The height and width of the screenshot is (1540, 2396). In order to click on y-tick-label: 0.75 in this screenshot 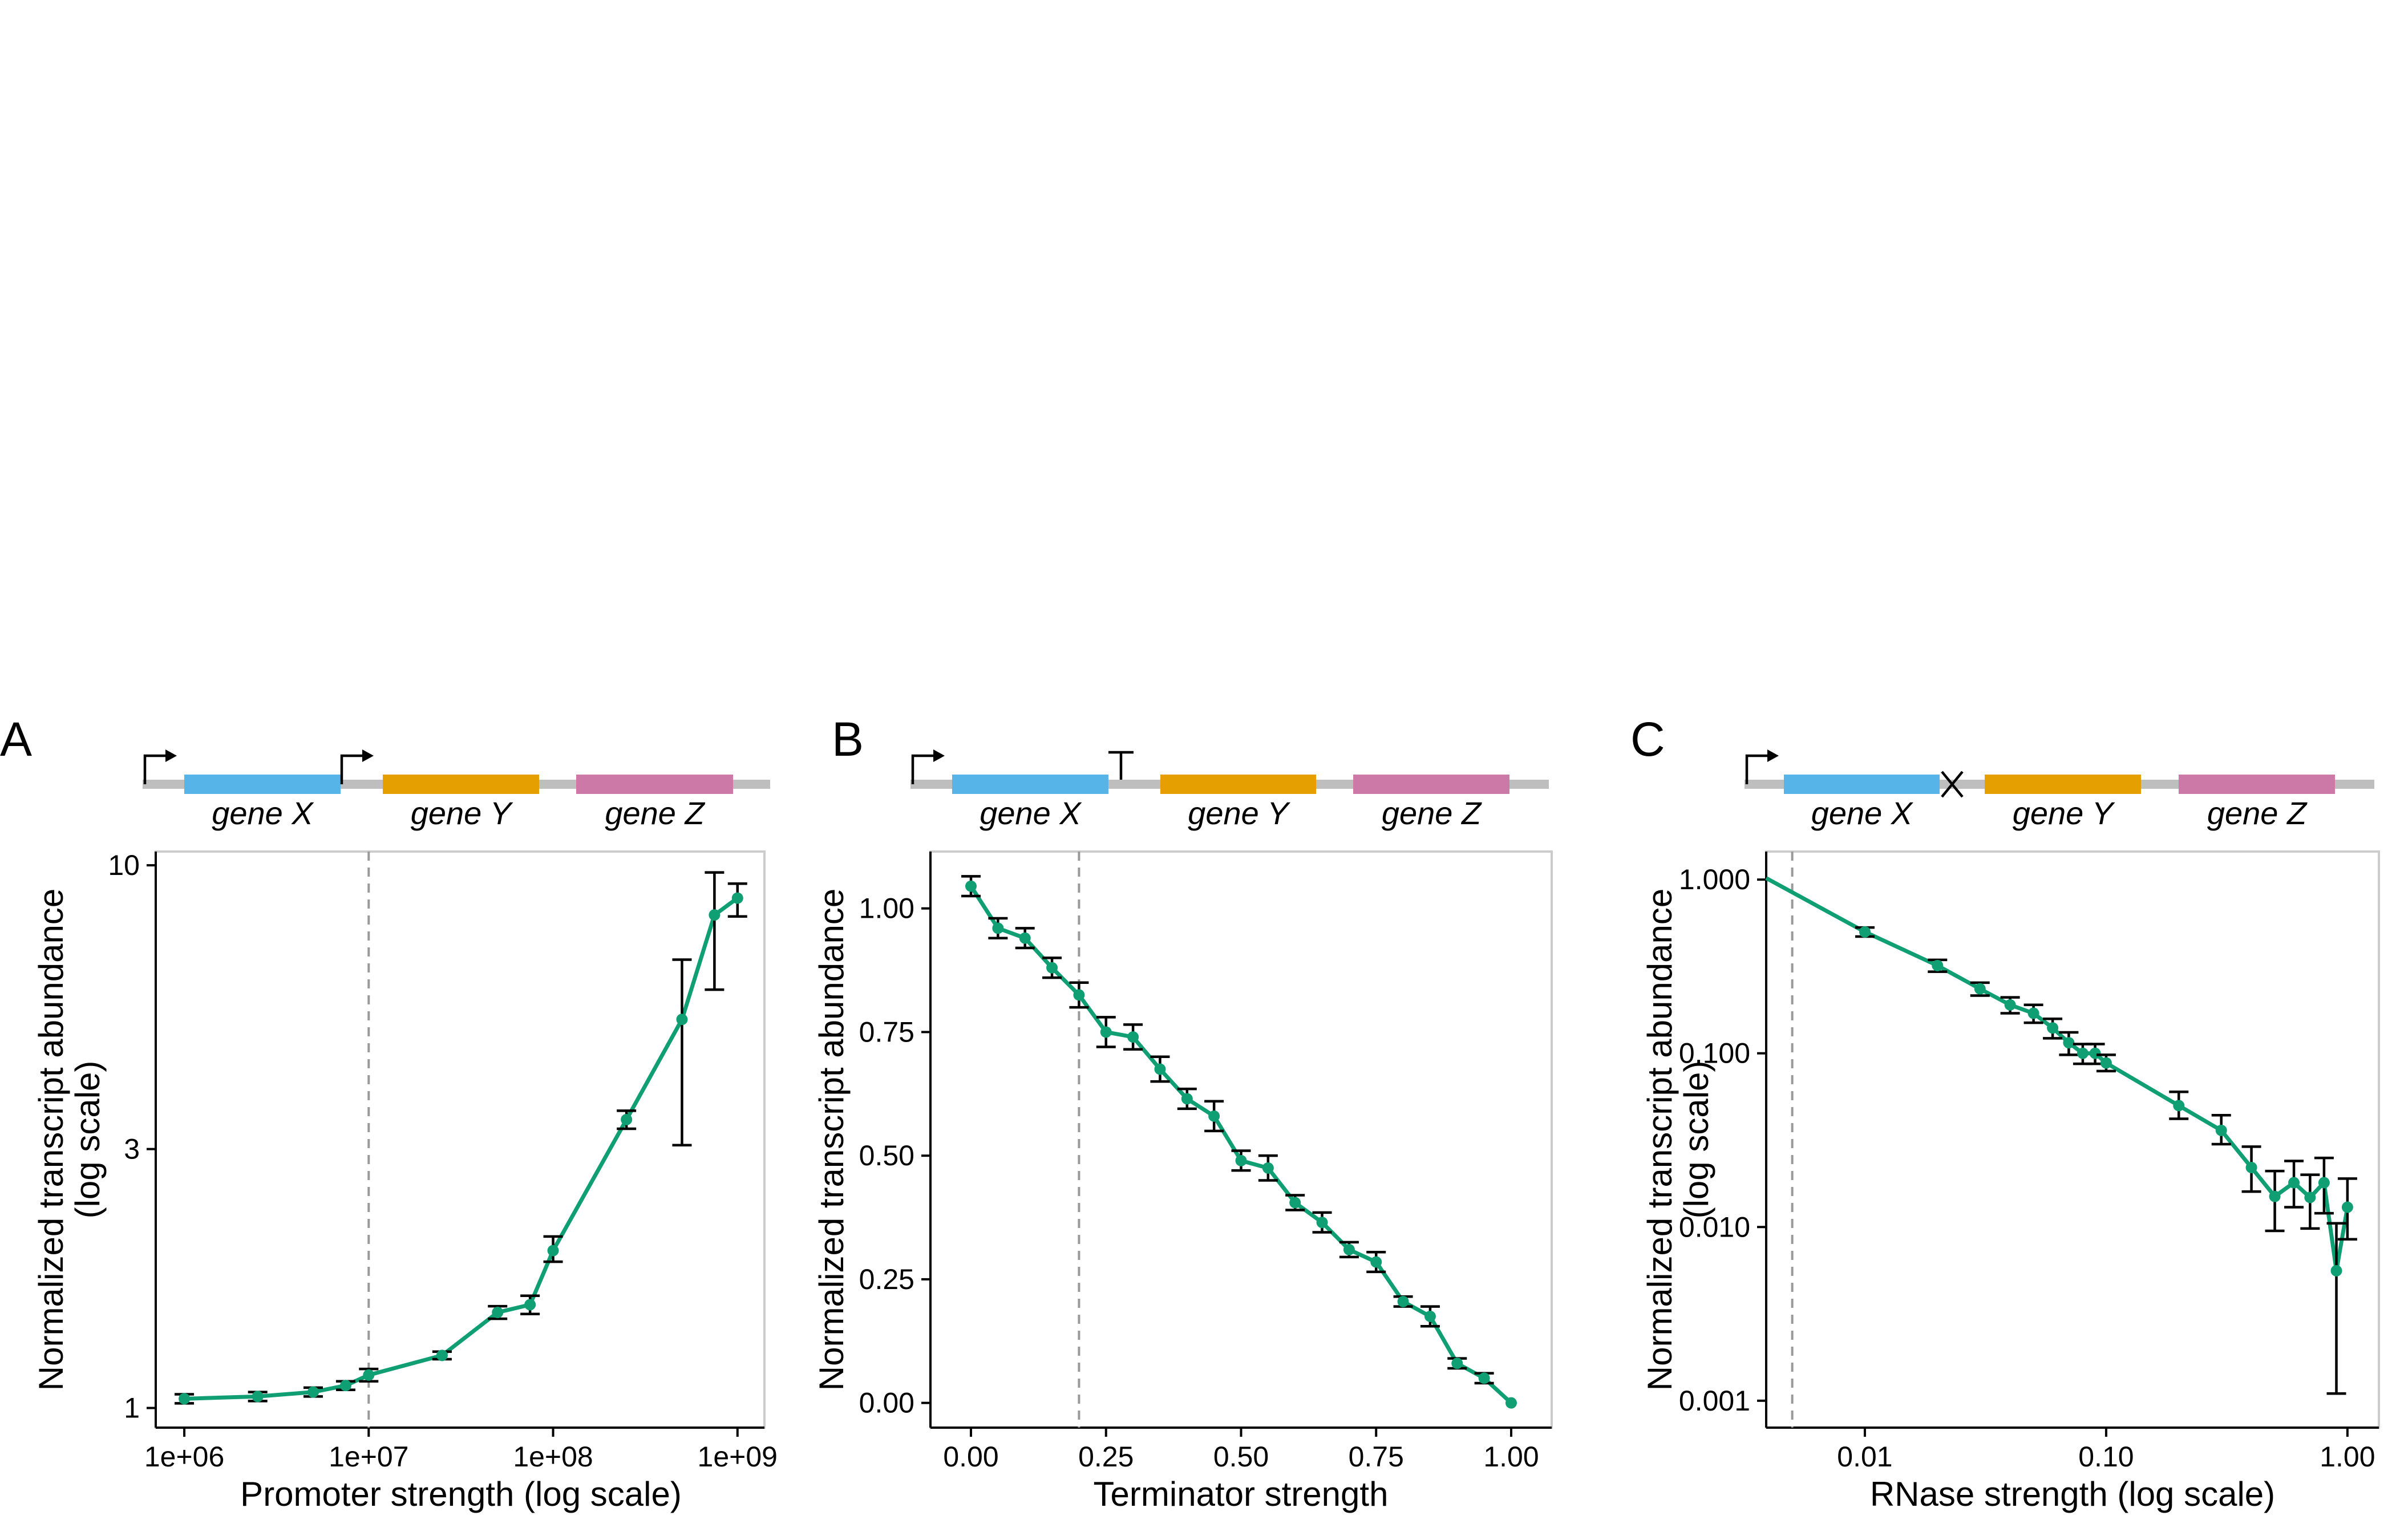, I will do `click(886, 1032)`.